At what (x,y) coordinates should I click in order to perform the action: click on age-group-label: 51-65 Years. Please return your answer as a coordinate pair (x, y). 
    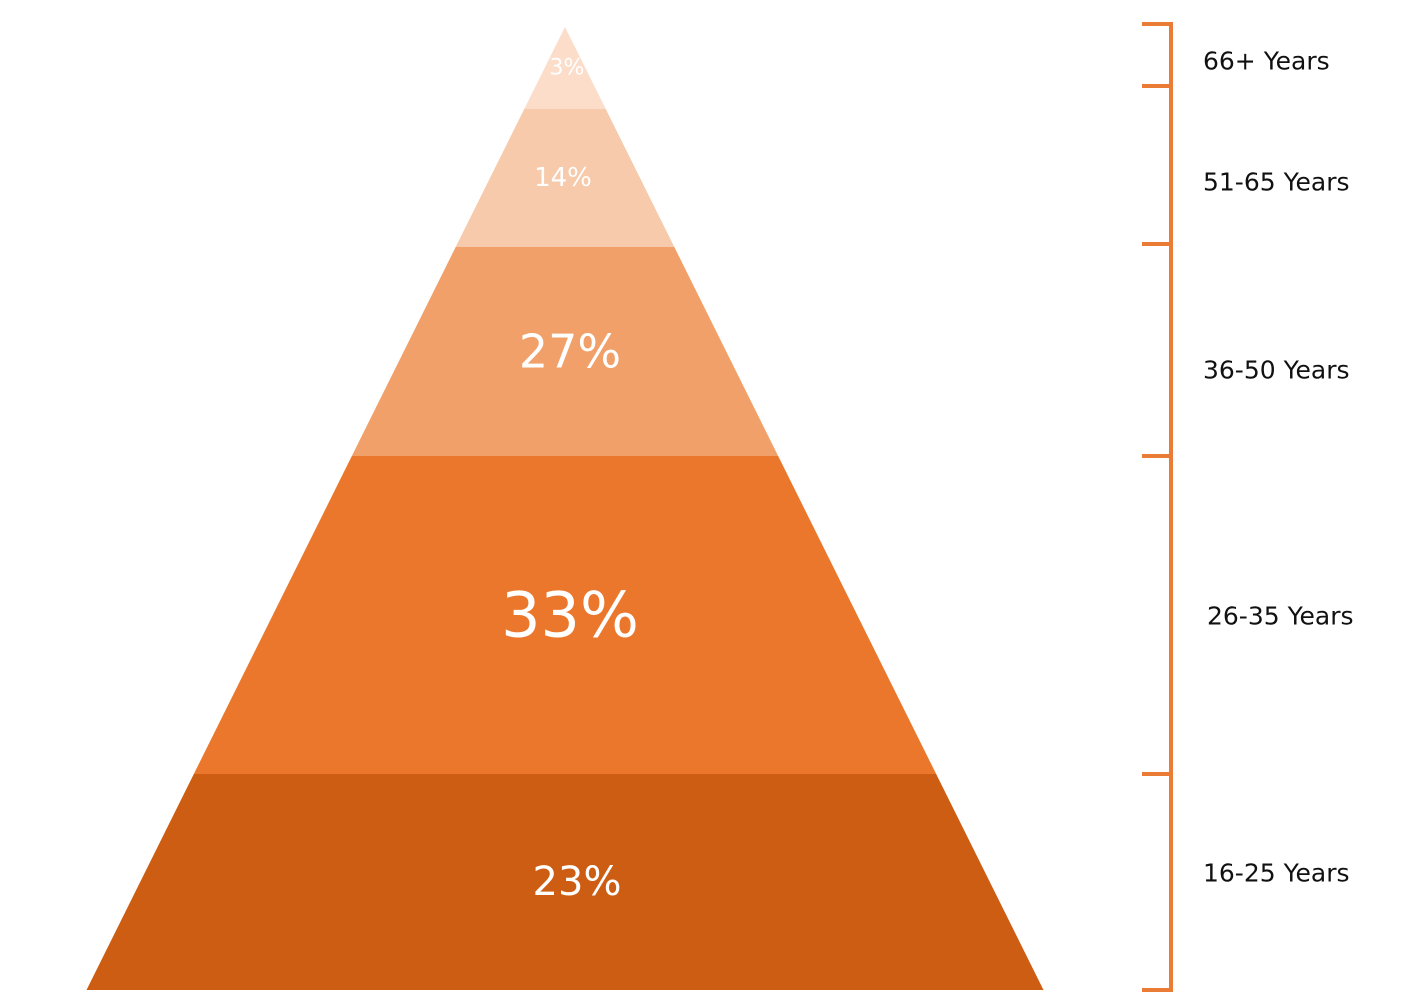
    Looking at the image, I should click on (1276, 182).